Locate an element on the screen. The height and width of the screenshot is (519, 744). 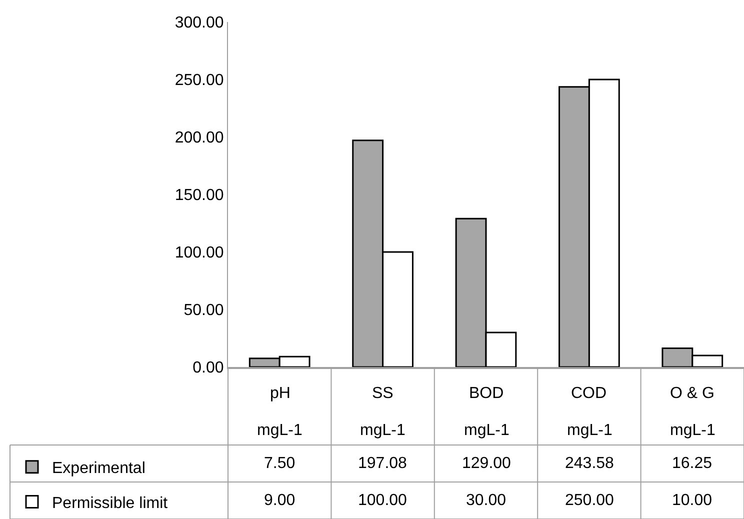
y-tick-label: 200.00 is located at coordinates (199, 138).